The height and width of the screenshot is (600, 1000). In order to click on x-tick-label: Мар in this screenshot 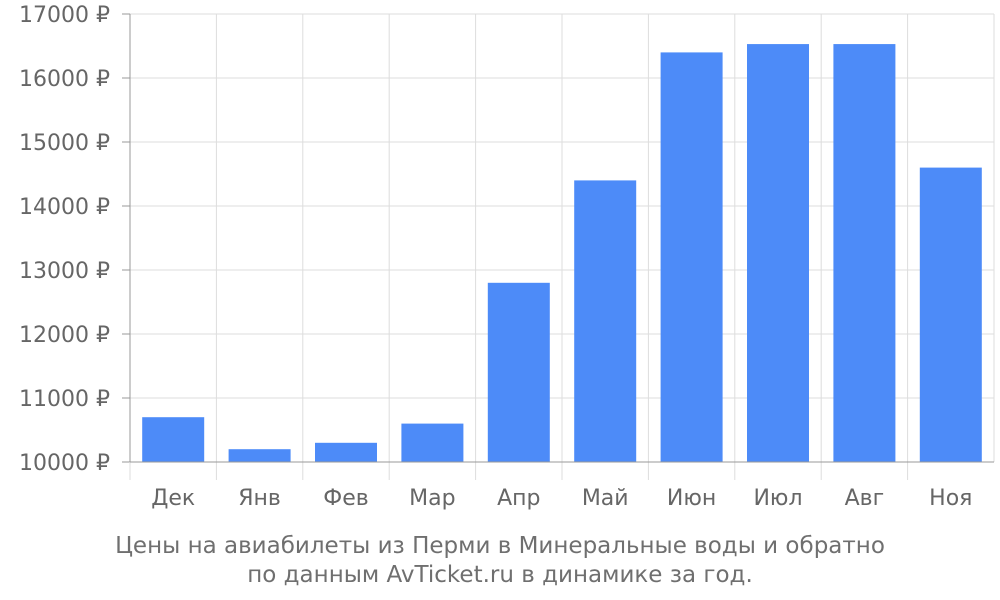, I will do `click(432, 498)`.